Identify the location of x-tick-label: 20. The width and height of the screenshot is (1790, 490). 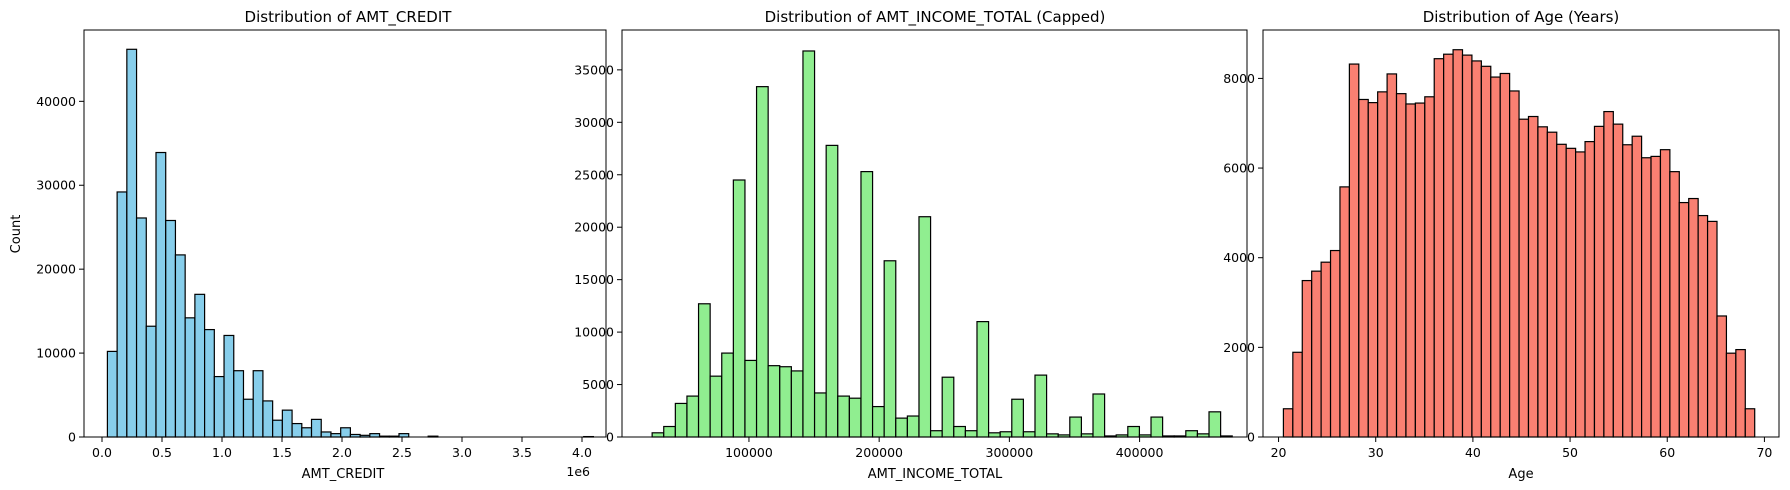
(1279, 452).